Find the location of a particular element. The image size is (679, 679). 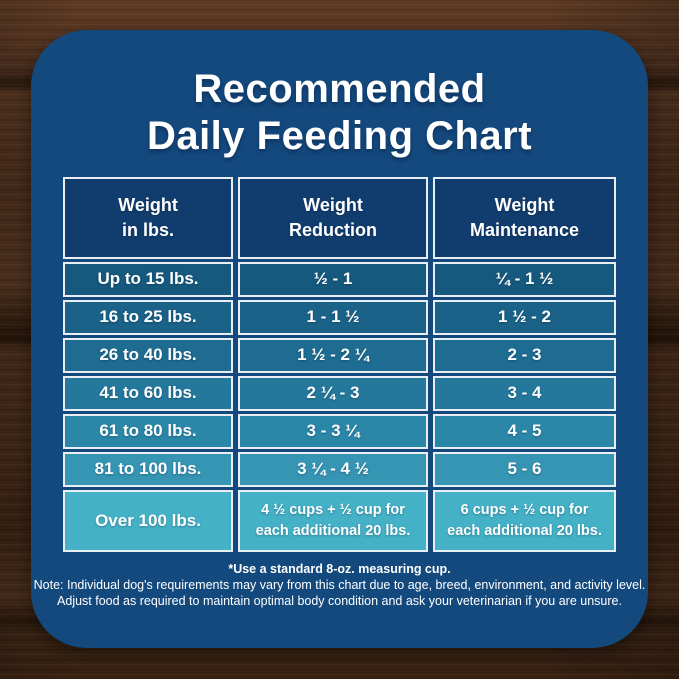

page-title: Recommended Daily Feeding Chart is located at coordinates (339, 113).